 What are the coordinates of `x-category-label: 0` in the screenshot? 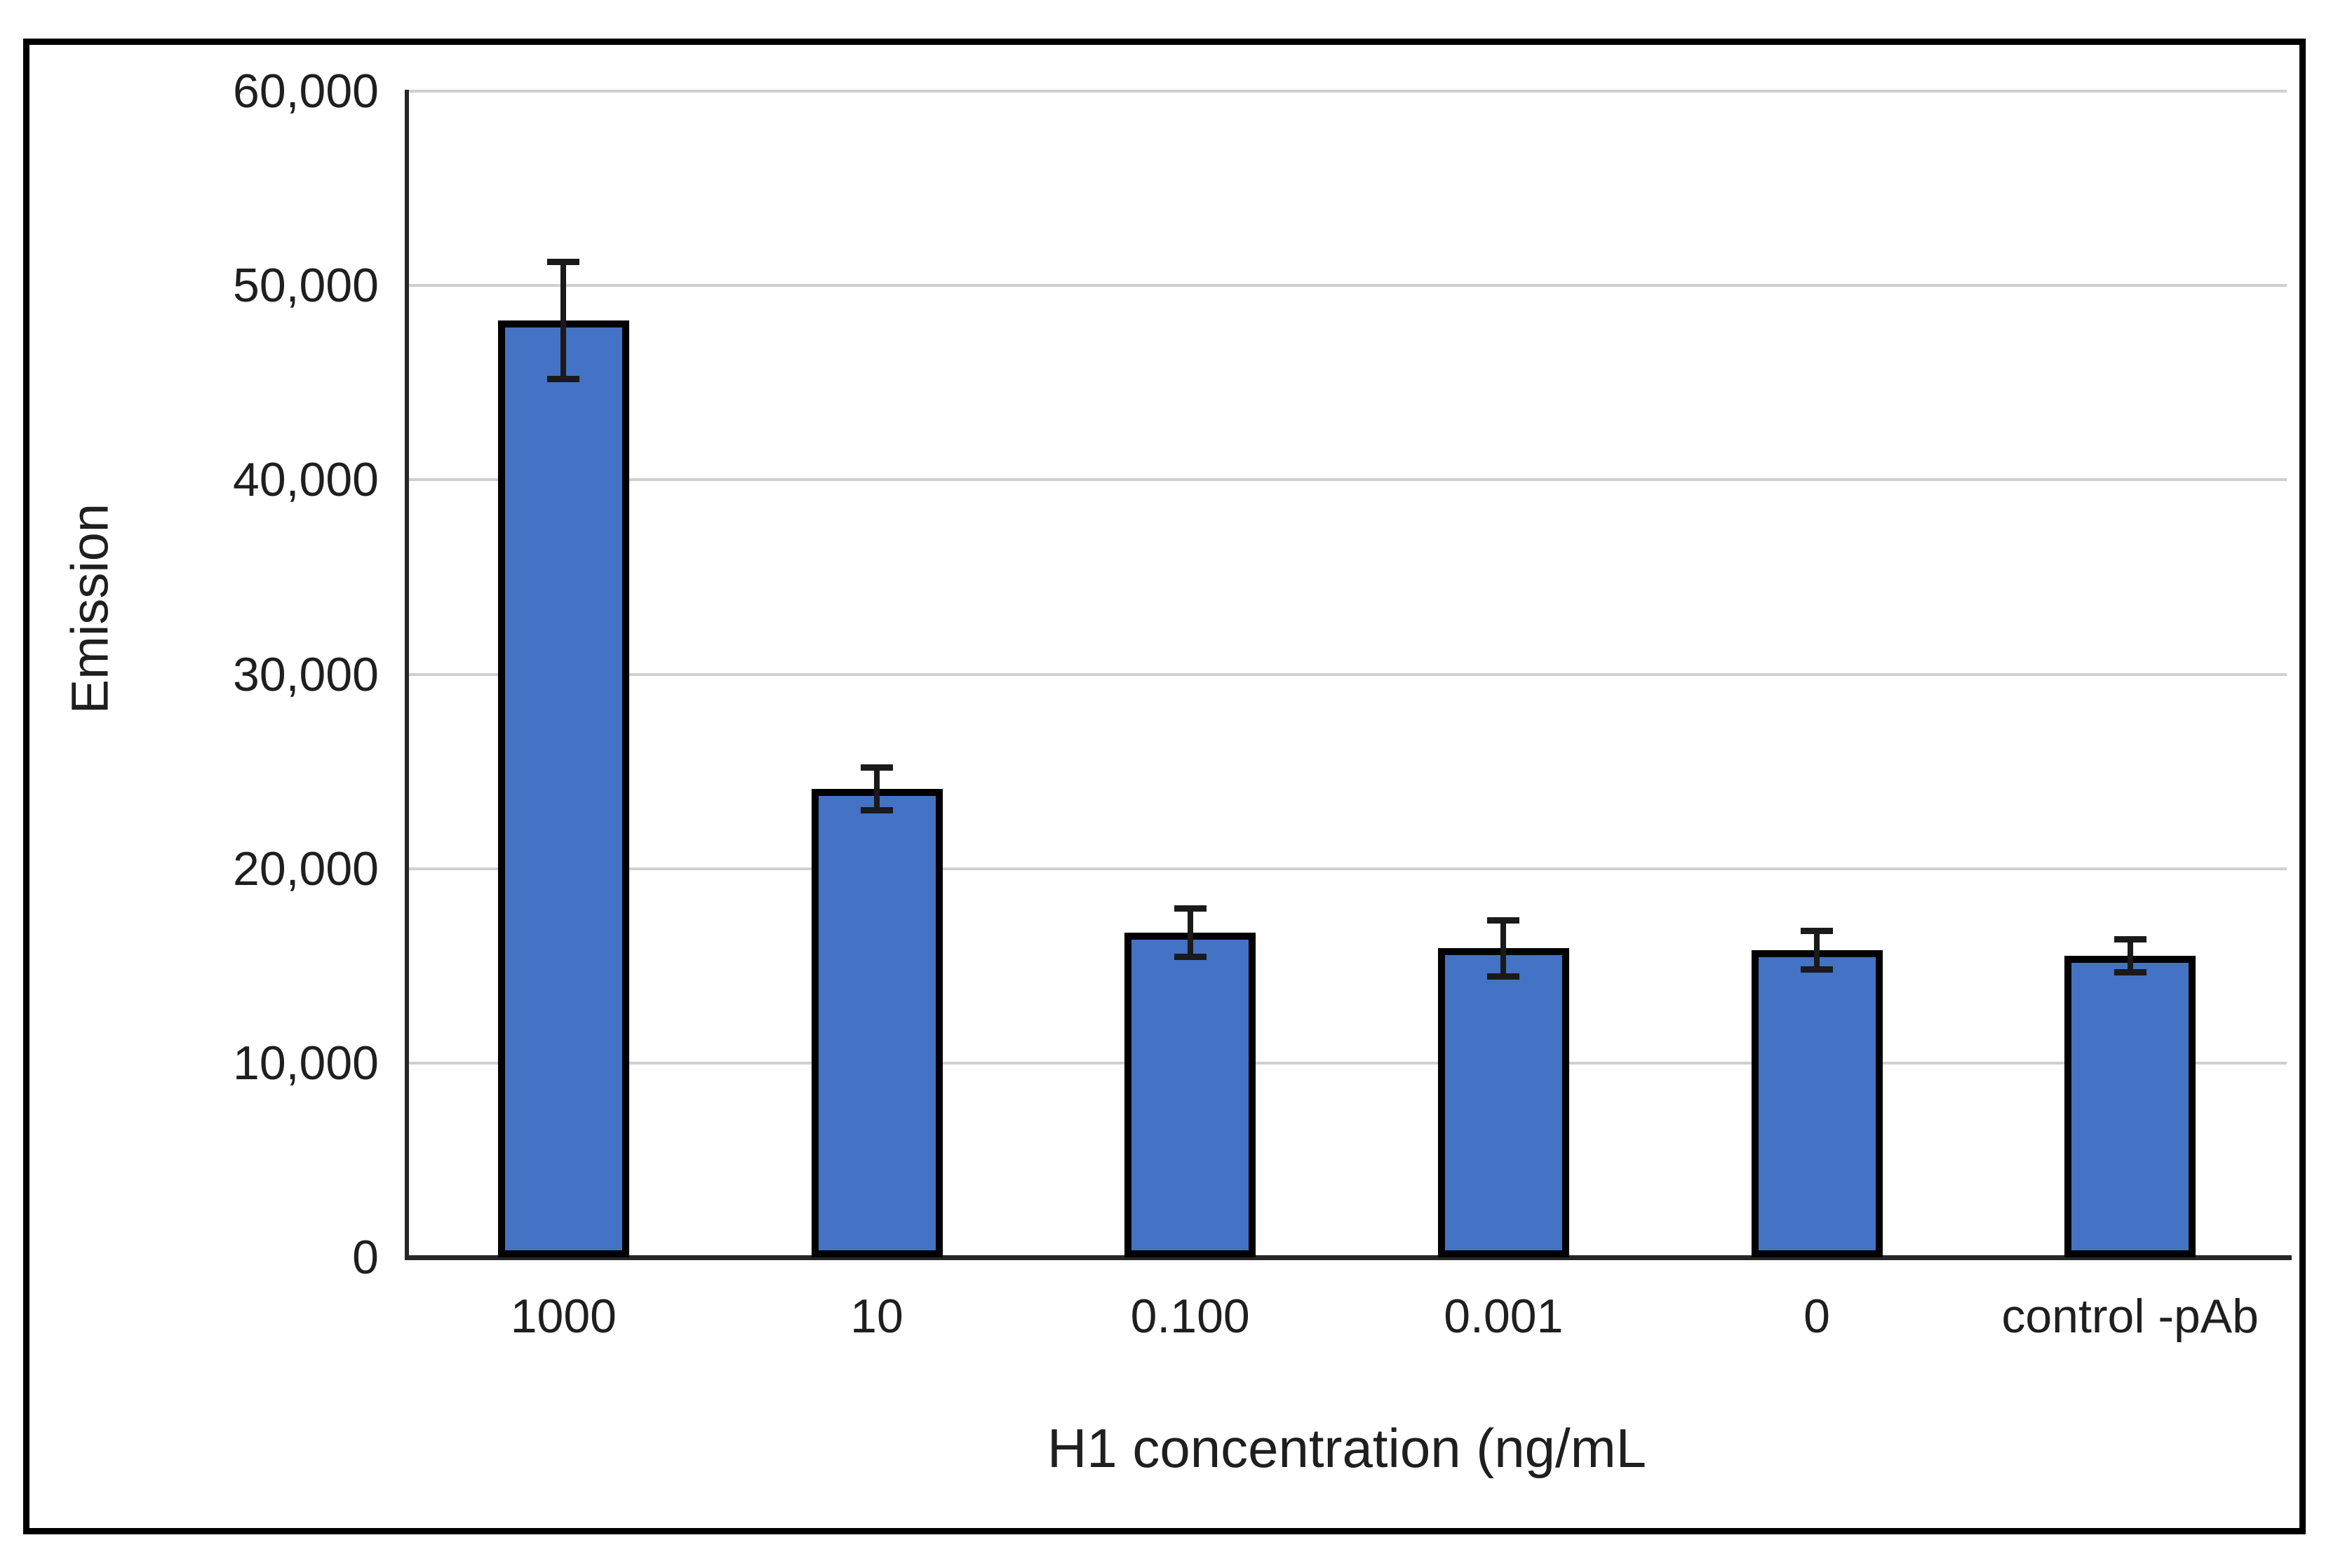 It's located at (1816, 1316).